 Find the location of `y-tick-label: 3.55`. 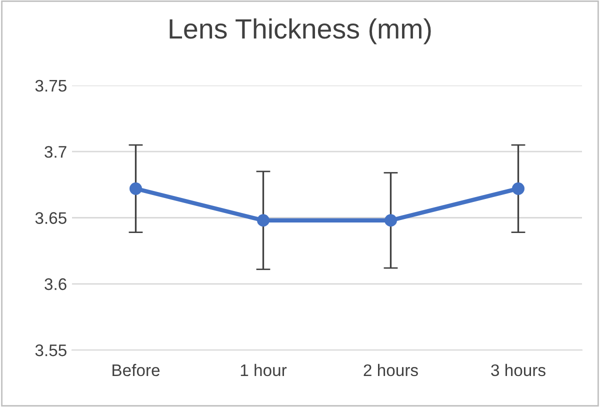

y-tick-label: 3.55 is located at coordinates (50, 350).